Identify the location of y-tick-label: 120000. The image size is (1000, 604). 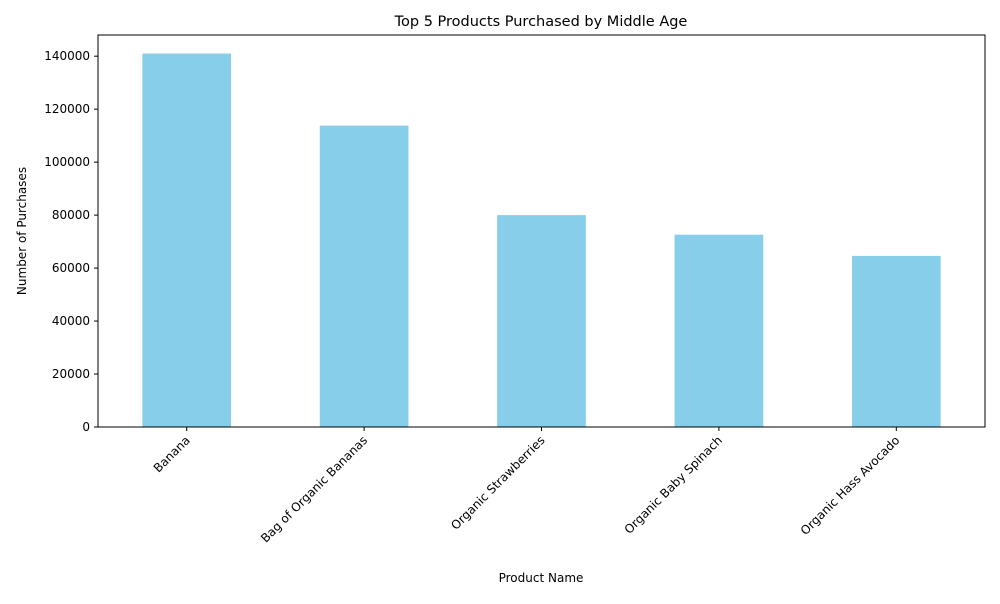
(67, 109).